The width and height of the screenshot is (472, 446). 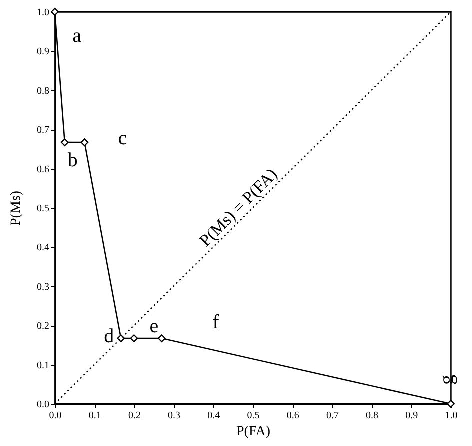 I want to click on x-tick-label: 0.5, so click(x=253, y=416).